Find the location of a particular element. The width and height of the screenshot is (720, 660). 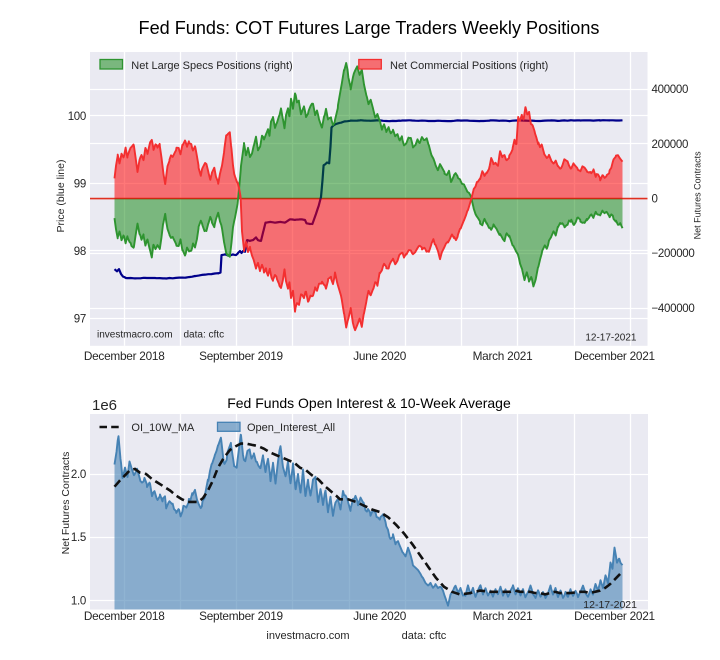

svg-text:Net Large Specs Positions (rig: Net Large Specs Positions (right) is located at coordinates (211, 66).